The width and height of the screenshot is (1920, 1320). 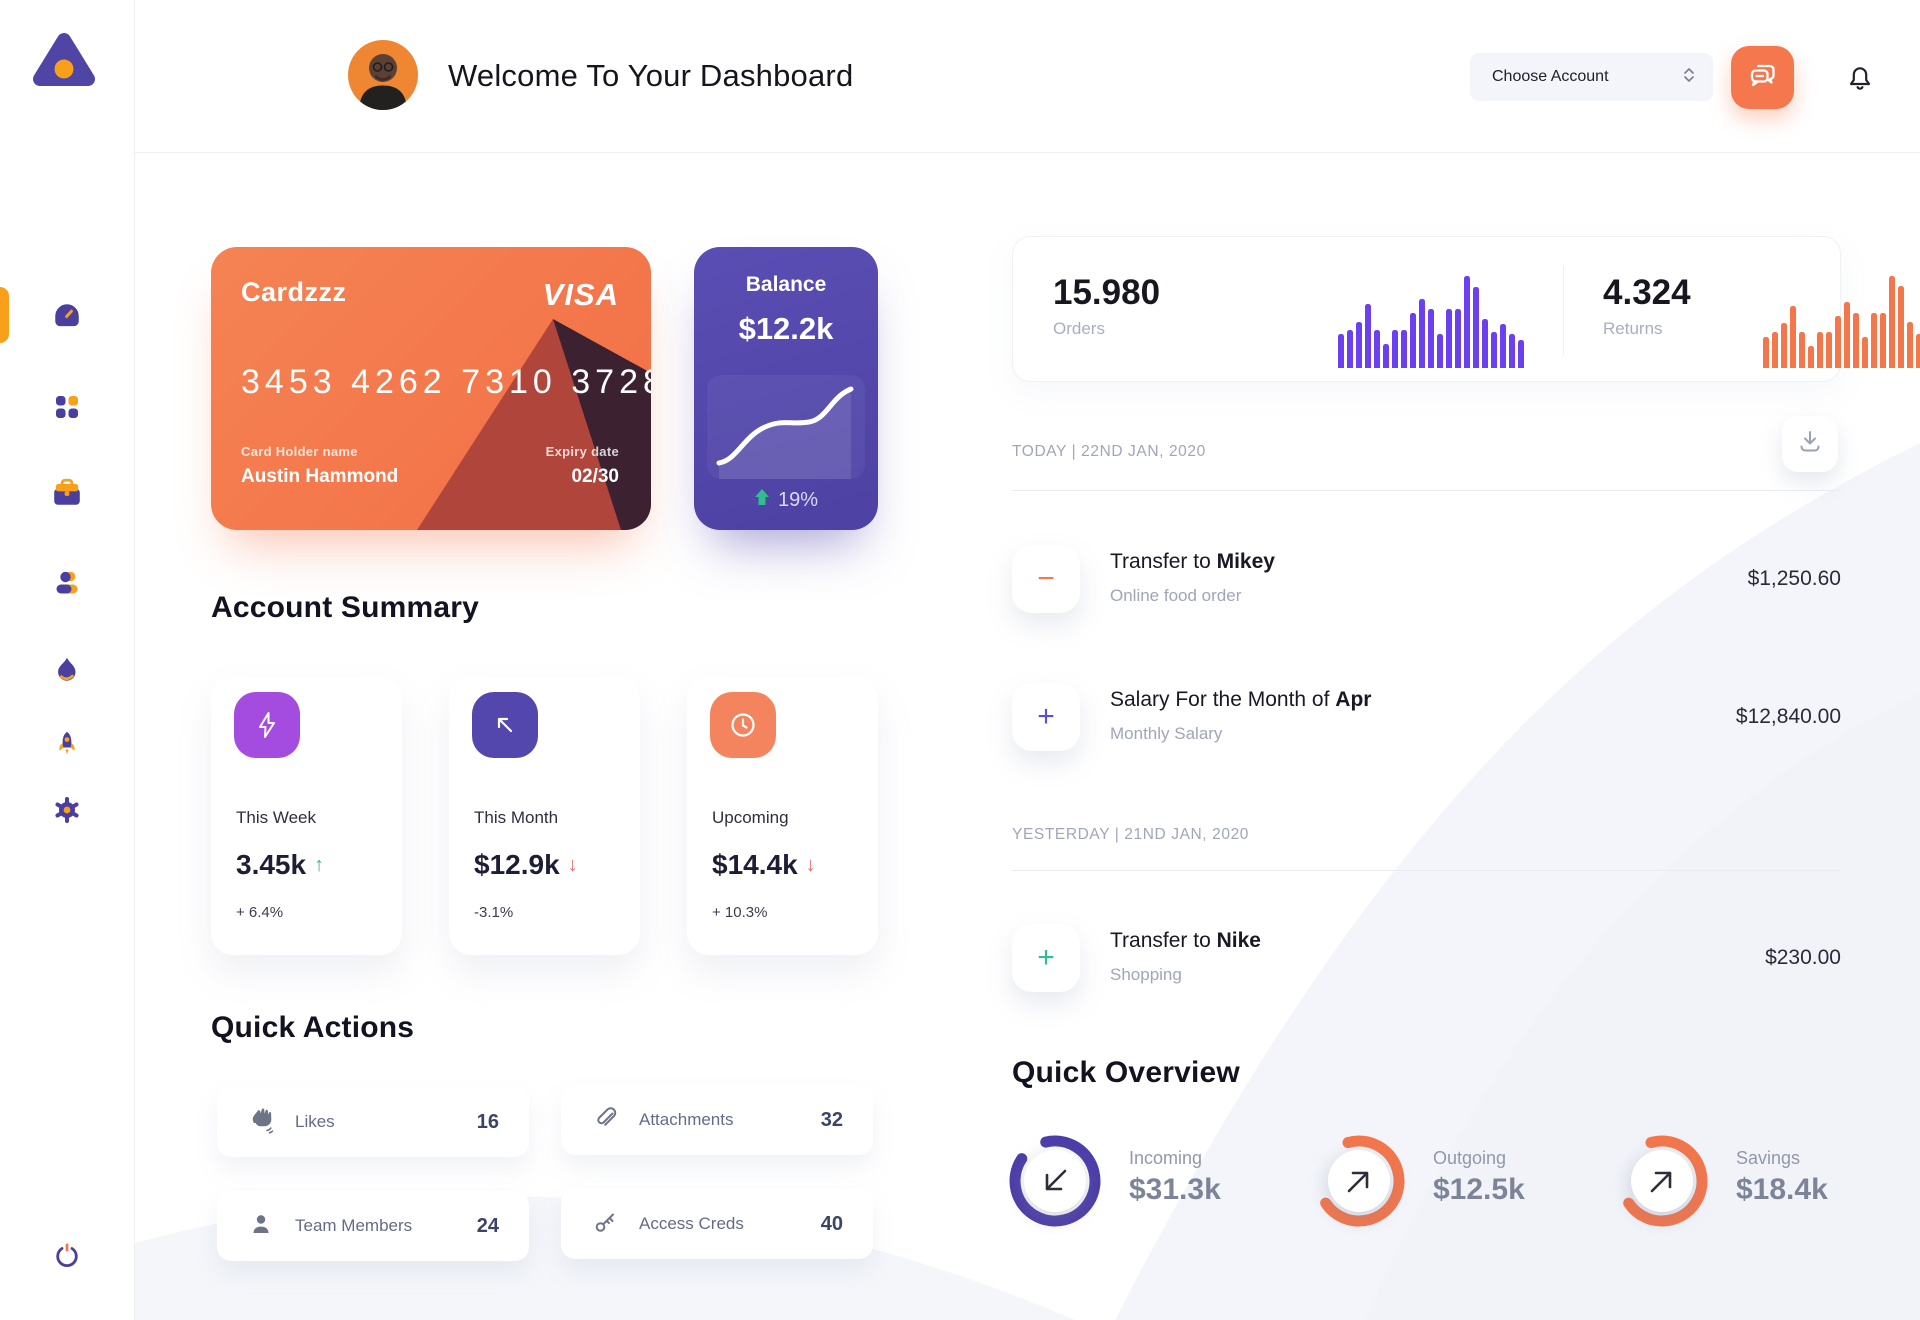 I want to click on notifications-button, so click(x=1860, y=78).